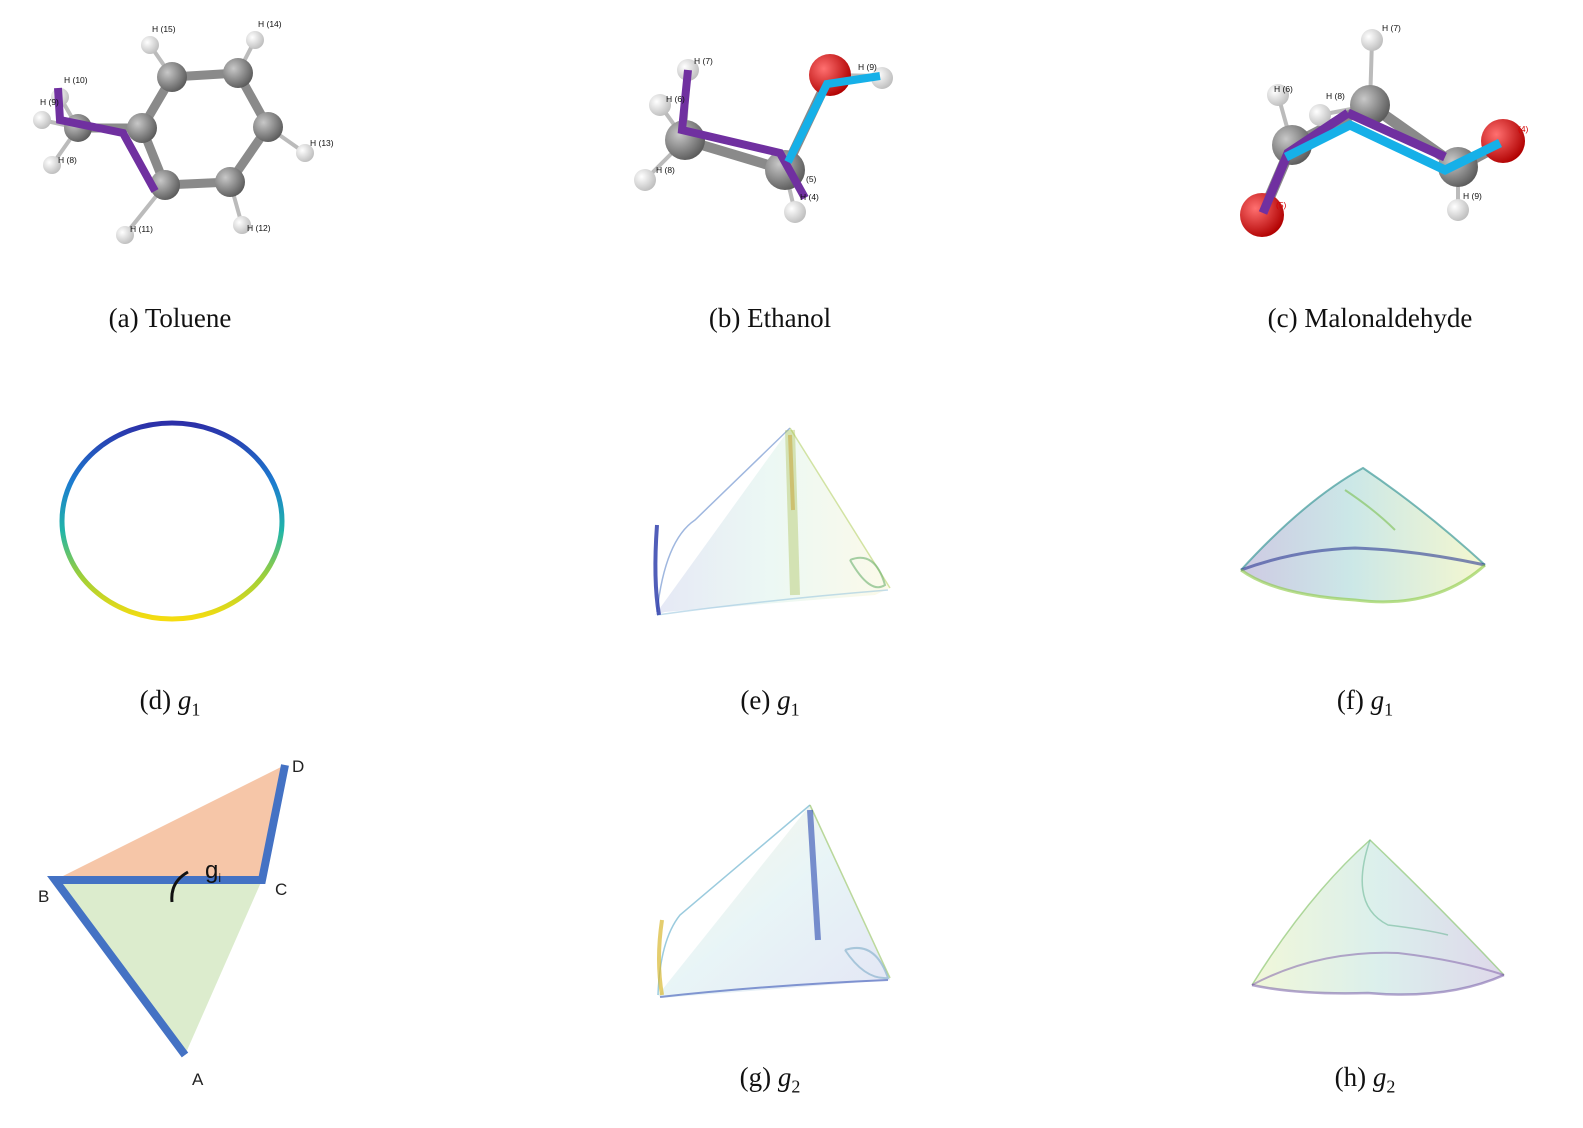  I want to click on caption-f: (f) g1, so click(1365, 702).